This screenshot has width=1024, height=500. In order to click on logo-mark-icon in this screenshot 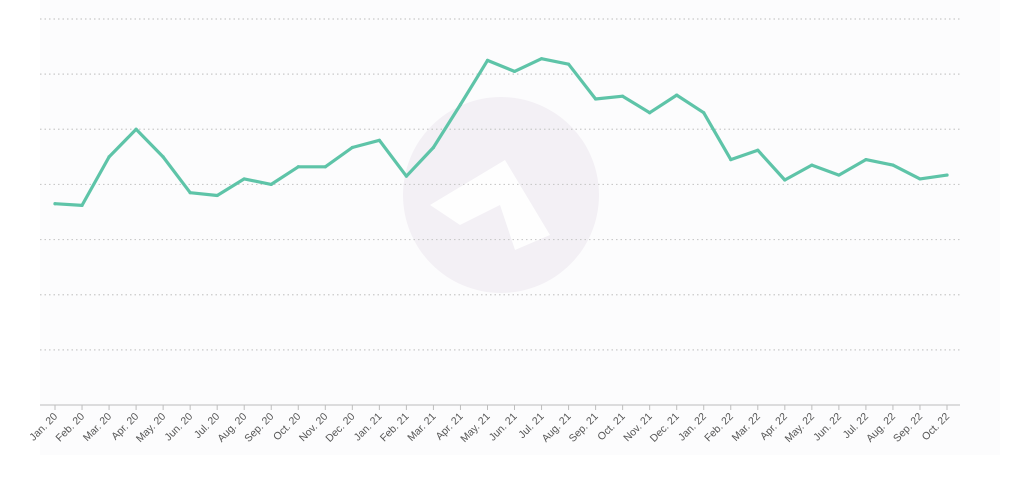, I will do `click(501, 195)`.